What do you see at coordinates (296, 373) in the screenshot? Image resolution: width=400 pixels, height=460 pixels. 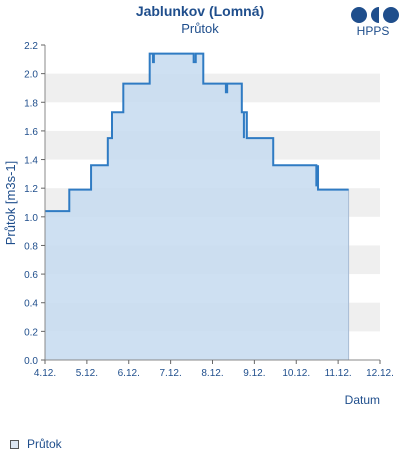 I see `x-tick-label: 10.12.` at bounding box center [296, 373].